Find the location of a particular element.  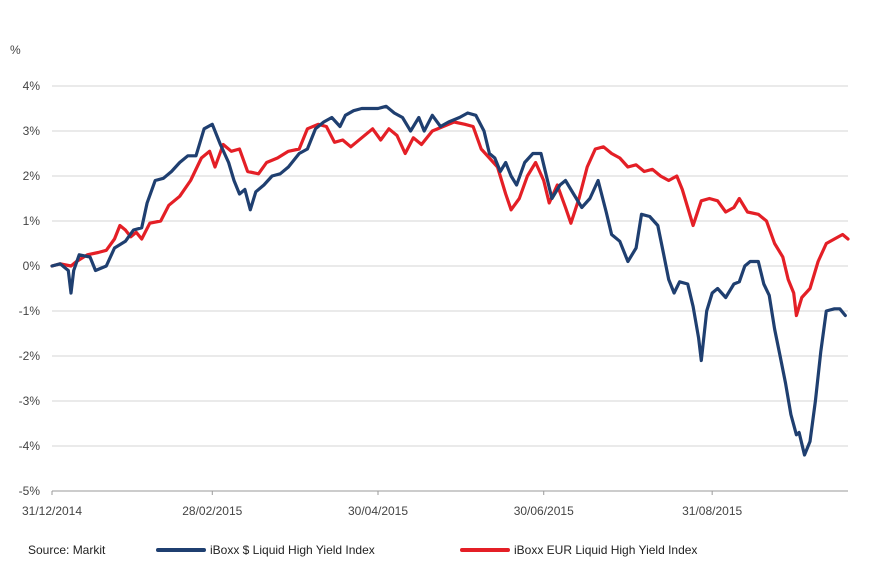

legend-item-usd: iBoxx $ Liquid High Yield Index is located at coordinates (265, 550).